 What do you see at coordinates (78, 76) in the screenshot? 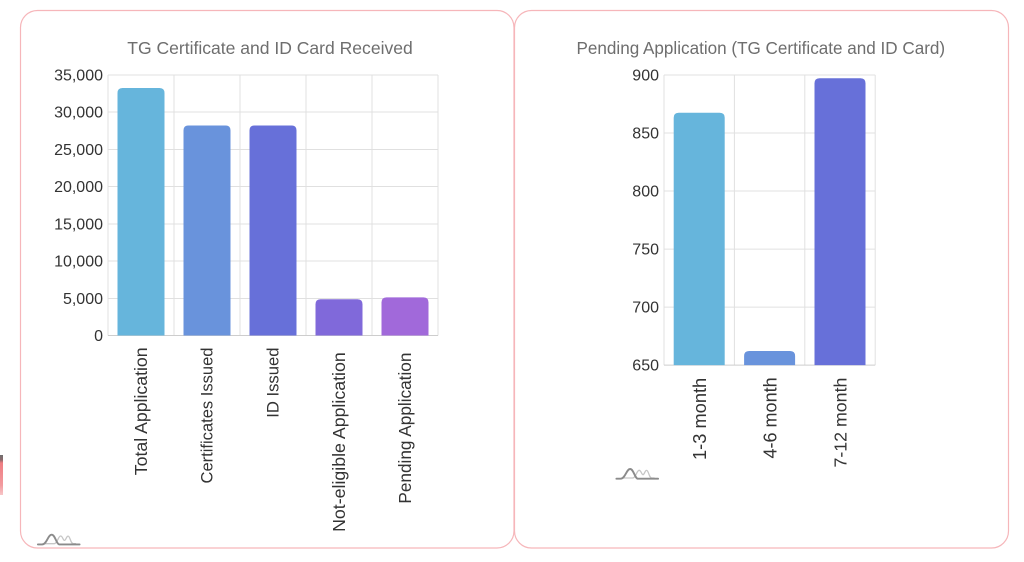
I see `svg-text: 35,000` at bounding box center [78, 76].